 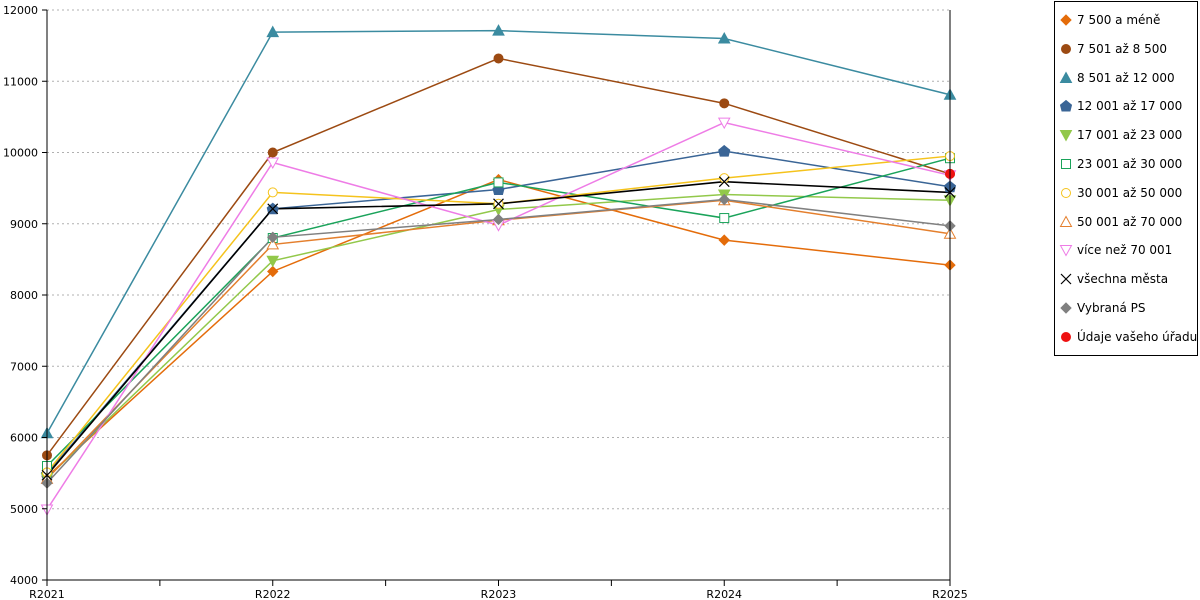 I want to click on x-tick-label: R2023, so click(x=499, y=594).